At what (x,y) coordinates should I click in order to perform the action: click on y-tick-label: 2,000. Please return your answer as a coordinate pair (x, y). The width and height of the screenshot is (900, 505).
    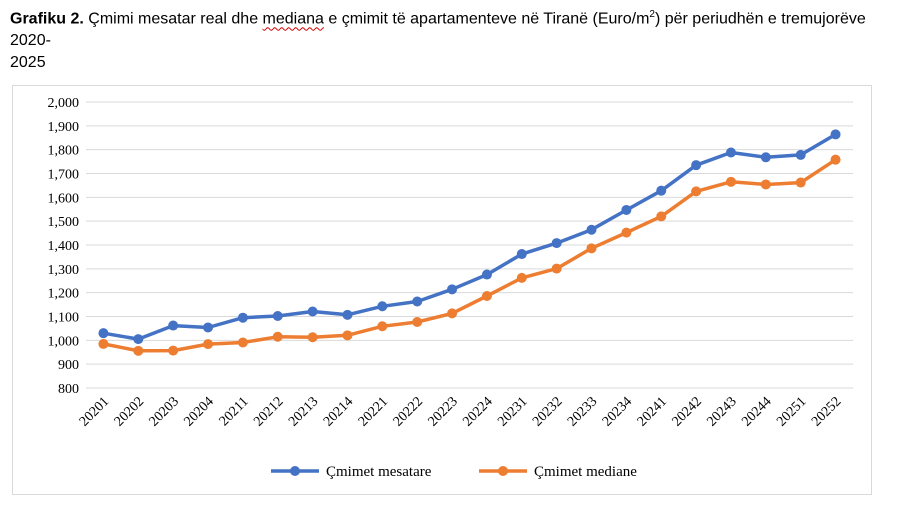
    Looking at the image, I should click on (64, 103).